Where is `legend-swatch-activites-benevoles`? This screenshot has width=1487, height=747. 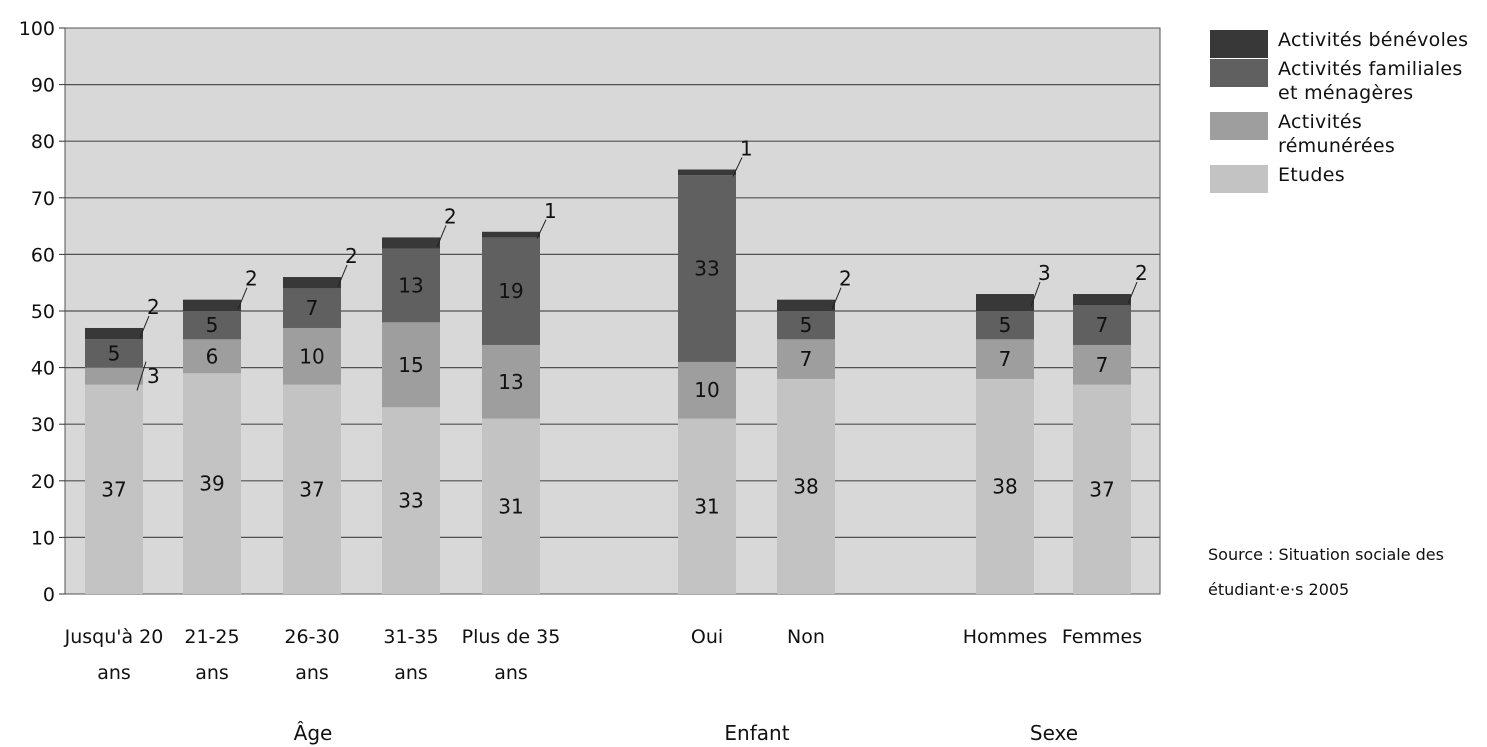
legend-swatch-activites-benevoles is located at coordinates (1239, 44).